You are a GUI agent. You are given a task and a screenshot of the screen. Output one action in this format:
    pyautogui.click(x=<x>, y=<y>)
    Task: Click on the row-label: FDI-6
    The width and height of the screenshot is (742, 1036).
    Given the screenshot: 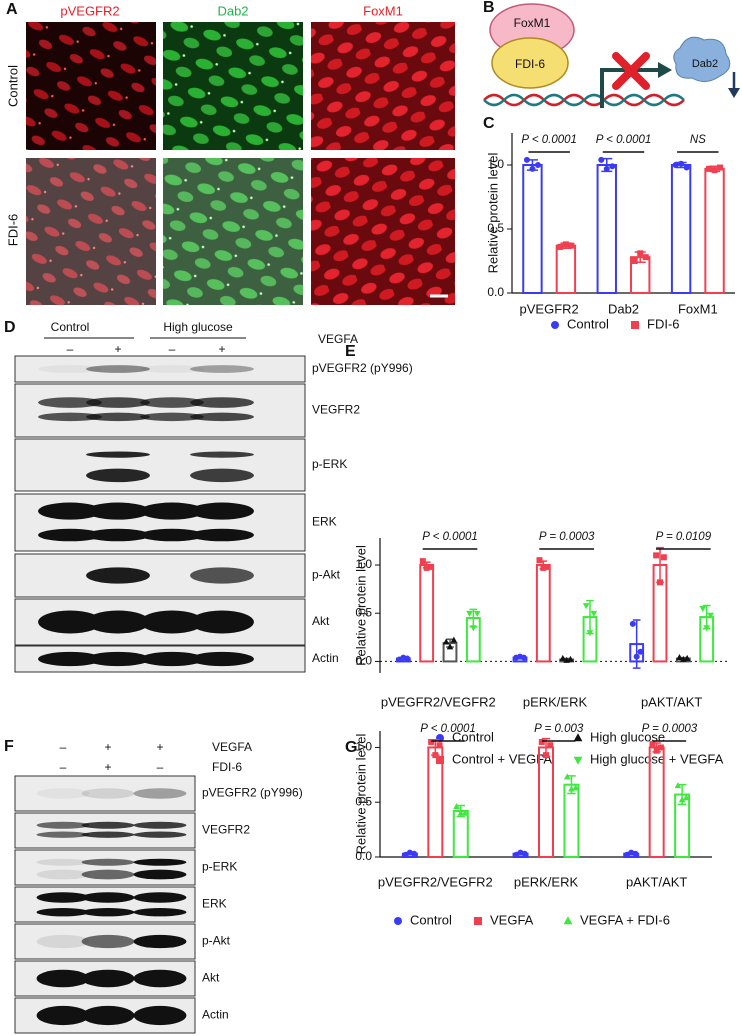 What is the action you would take?
    pyautogui.click(x=12, y=230)
    